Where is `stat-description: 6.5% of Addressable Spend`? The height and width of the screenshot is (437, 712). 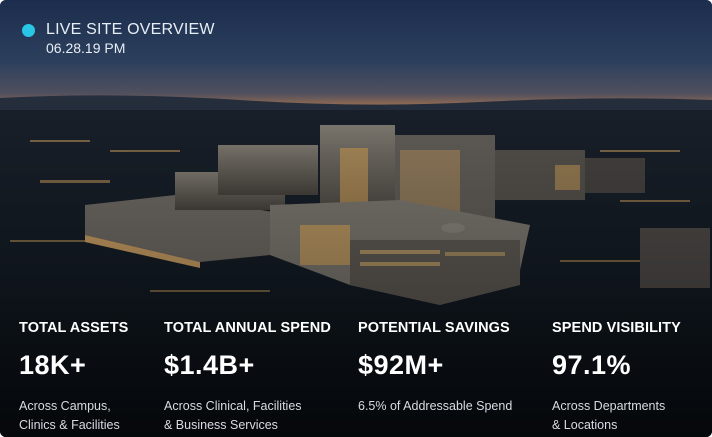 stat-description: 6.5% of Addressable Spend is located at coordinates (435, 406).